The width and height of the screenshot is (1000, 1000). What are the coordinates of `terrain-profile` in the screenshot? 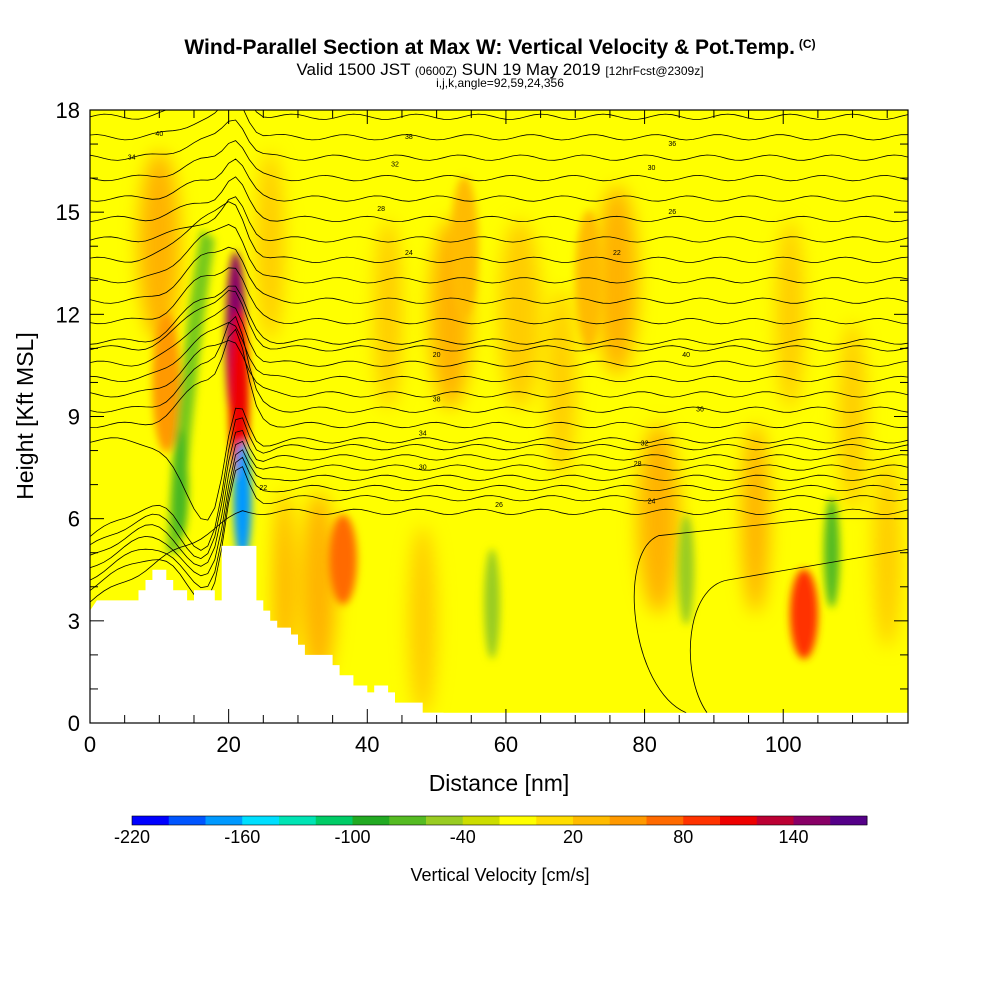 It's located at (499, 634).